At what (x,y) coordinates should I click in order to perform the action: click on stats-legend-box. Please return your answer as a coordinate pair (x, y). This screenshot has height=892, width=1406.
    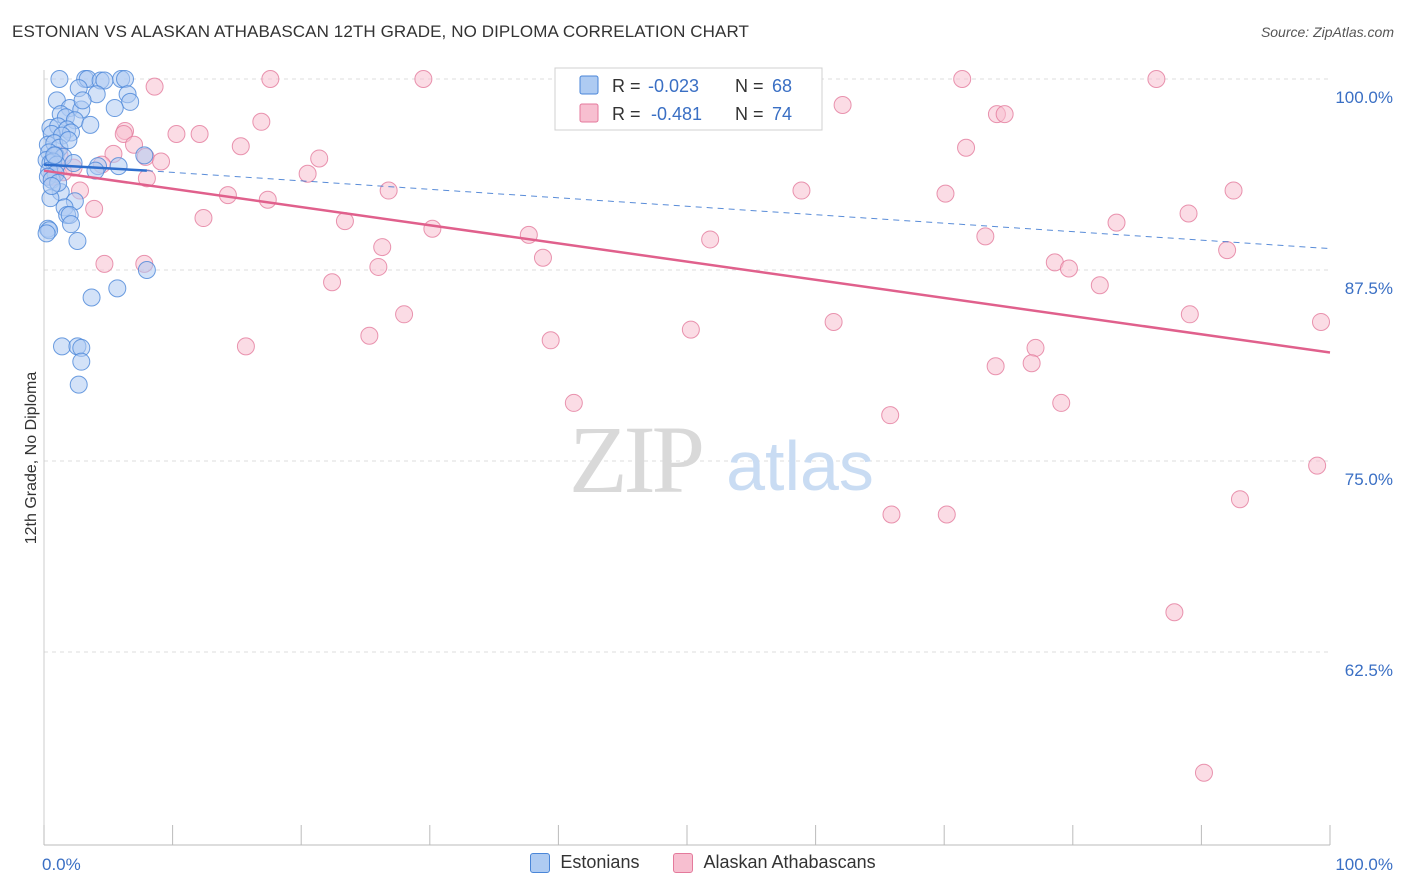
    Looking at the image, I should click on (688, 99).